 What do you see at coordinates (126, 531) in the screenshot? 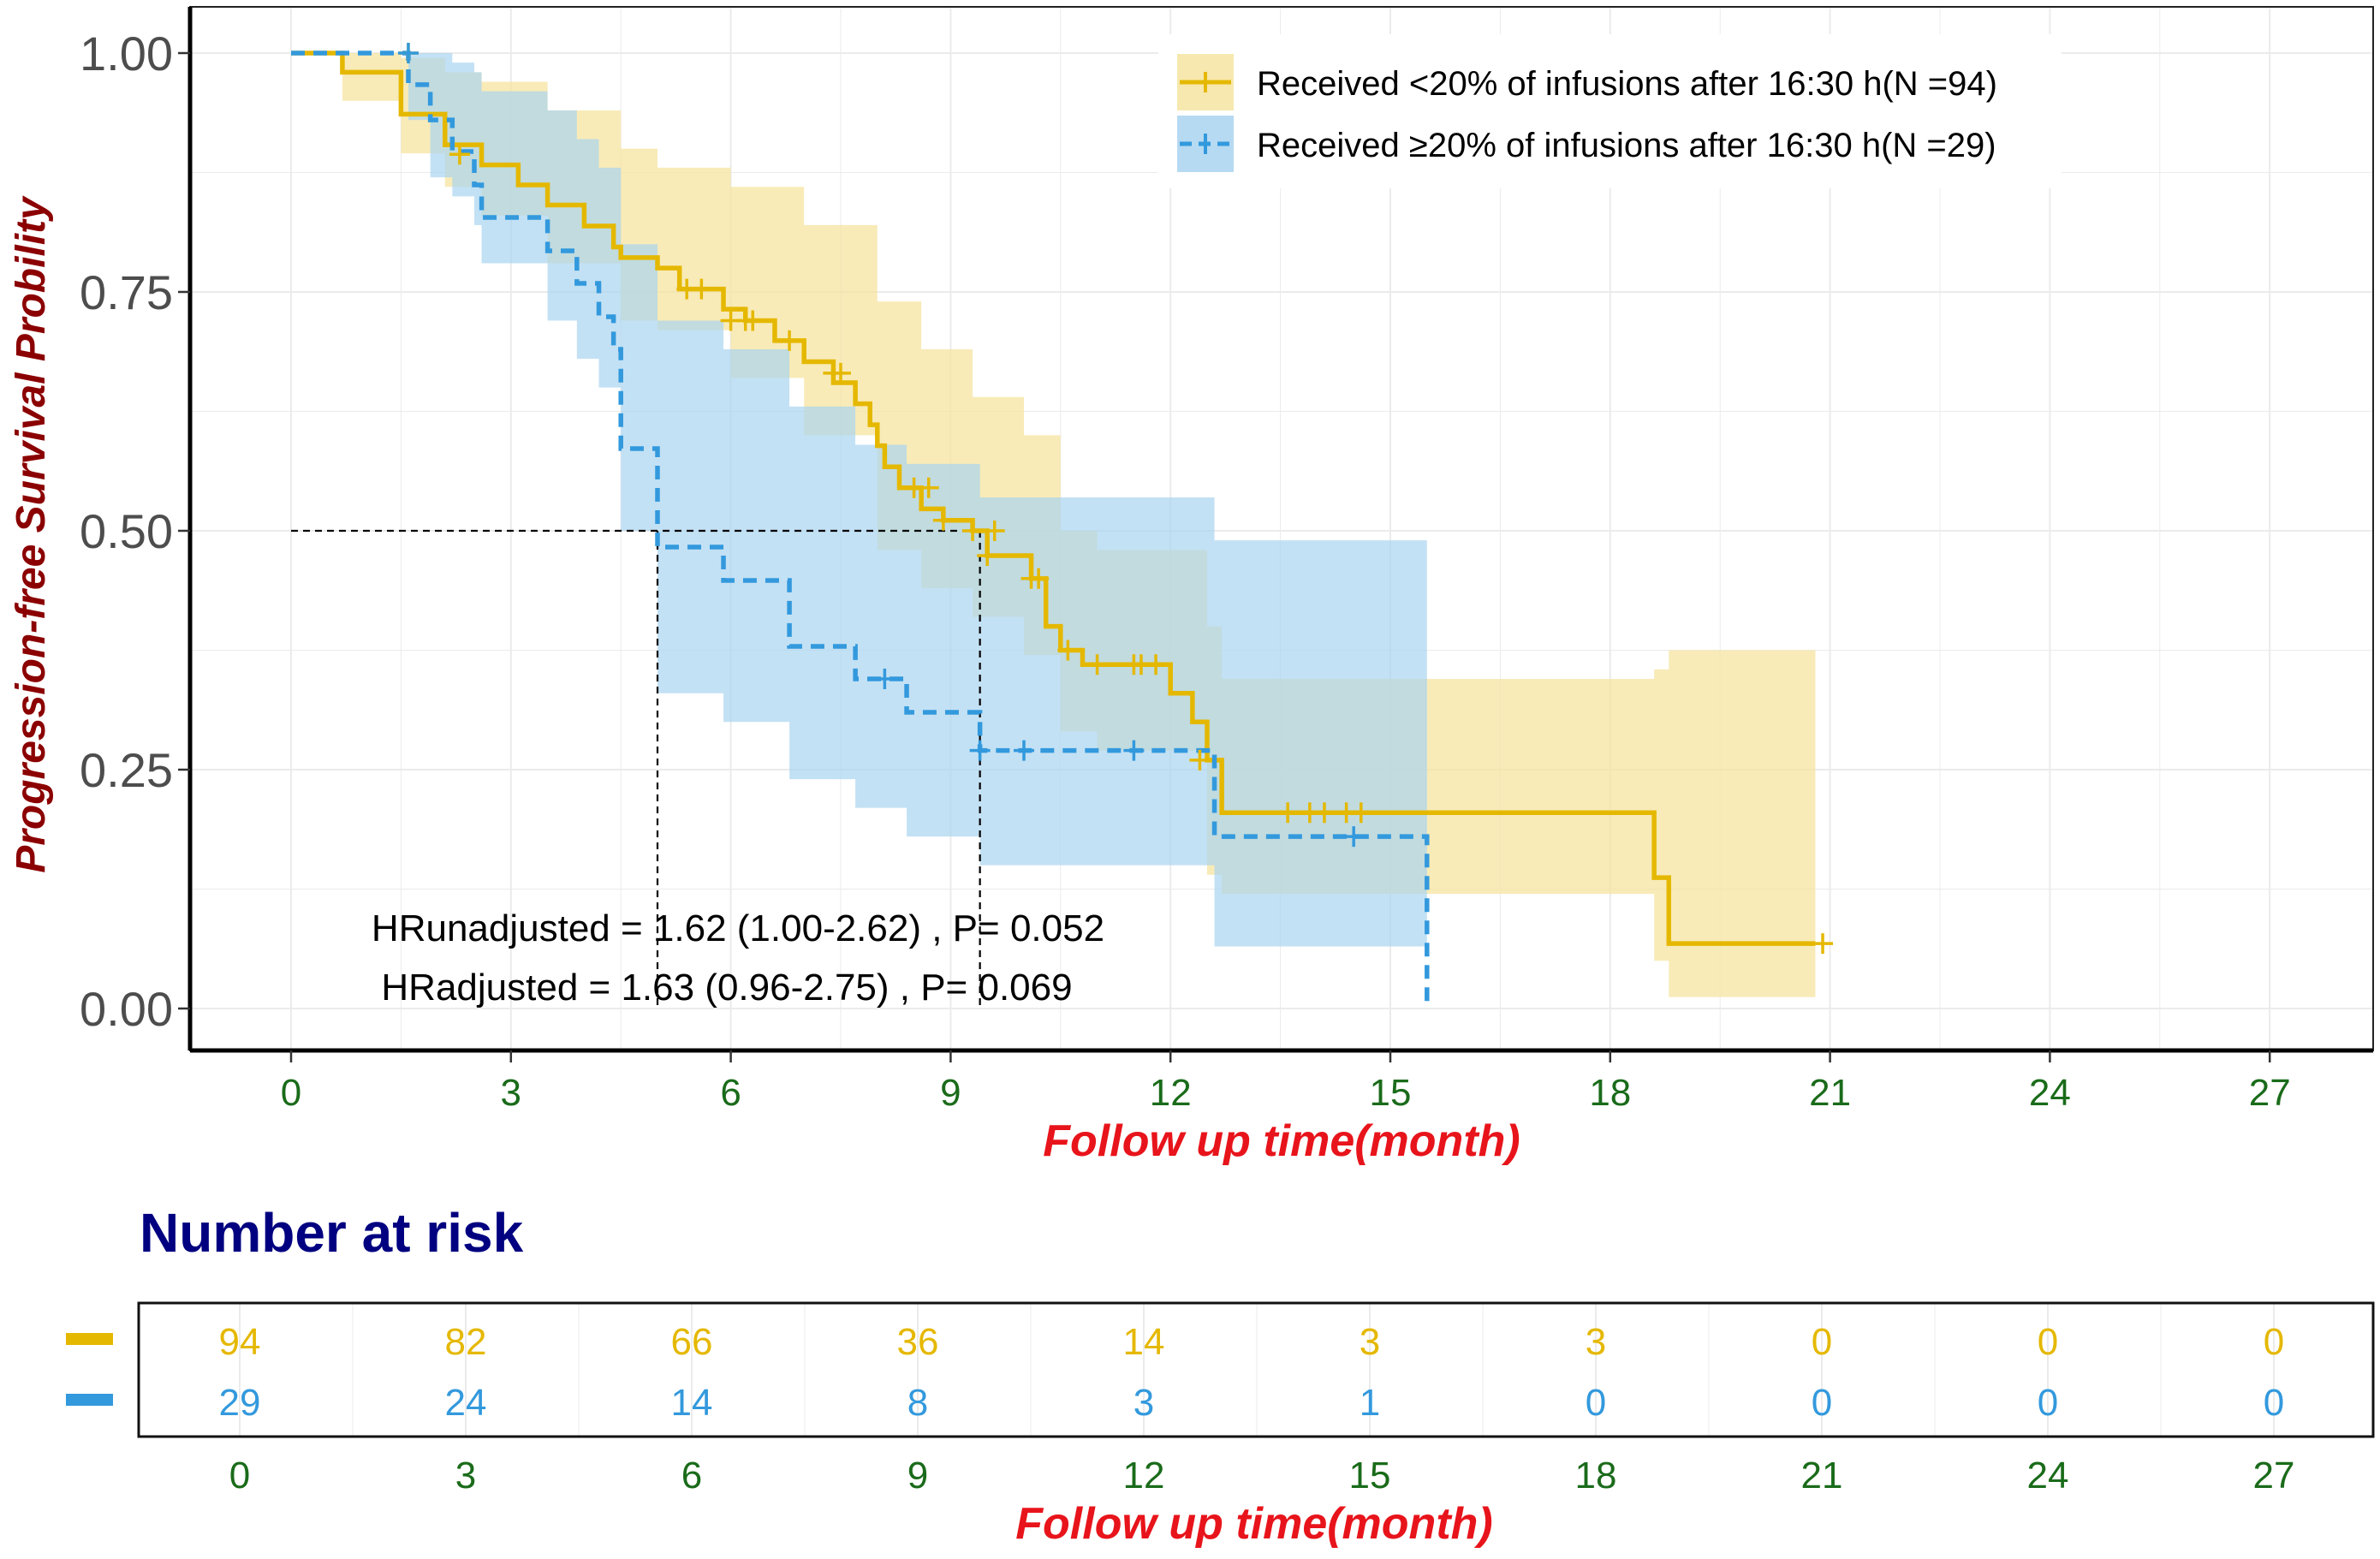
I see `y-tick-label: 0.50` at bounding box center [126, 531].